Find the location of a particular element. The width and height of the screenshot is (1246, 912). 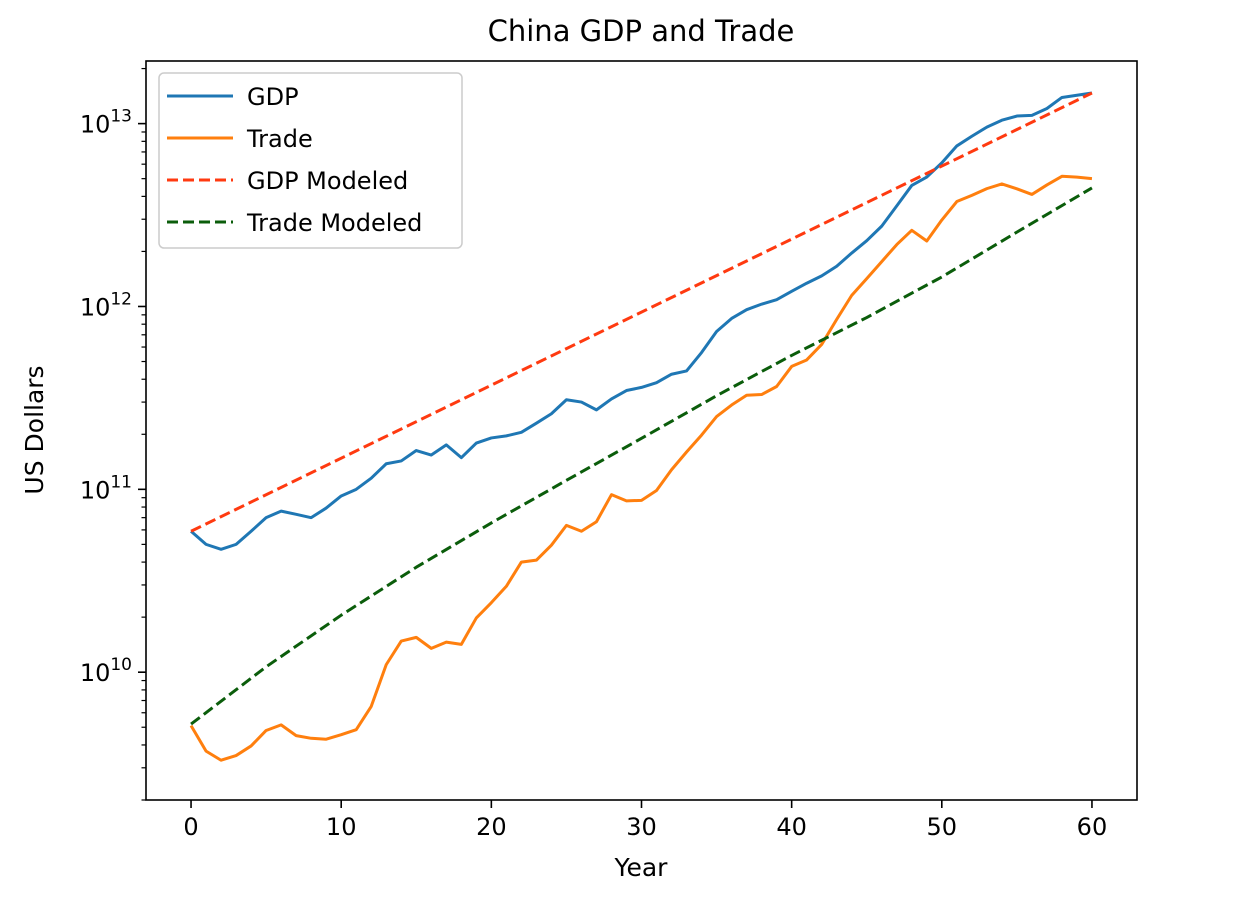

y-tick-label: 1012 is located at coordinates (106, 305).